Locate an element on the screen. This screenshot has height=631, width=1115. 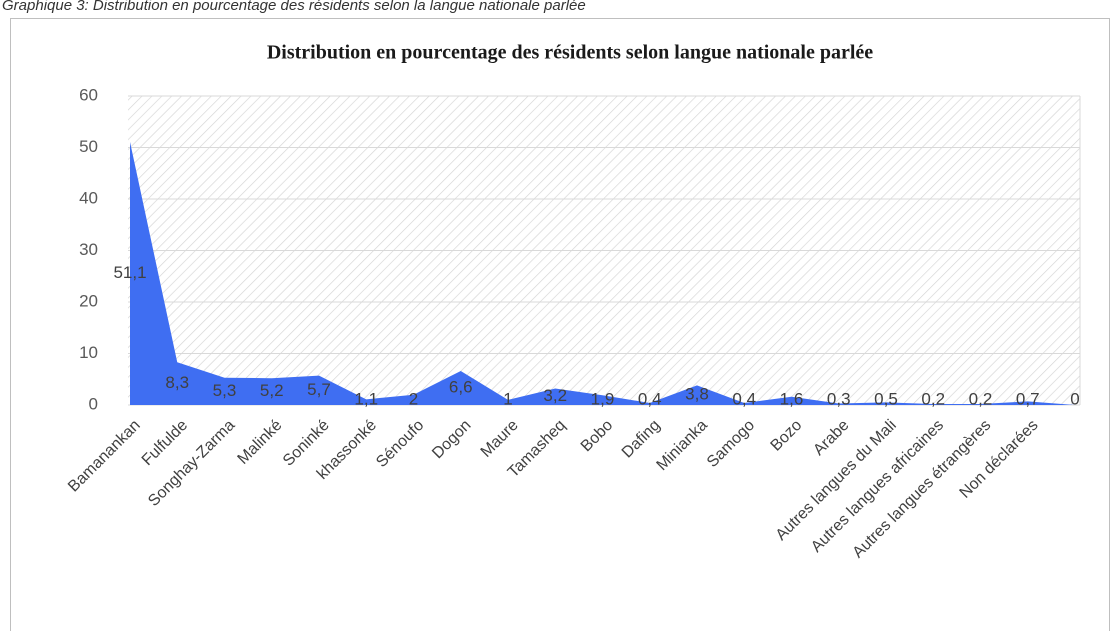
data-label: 0 is located at coordinates (1074, 398).